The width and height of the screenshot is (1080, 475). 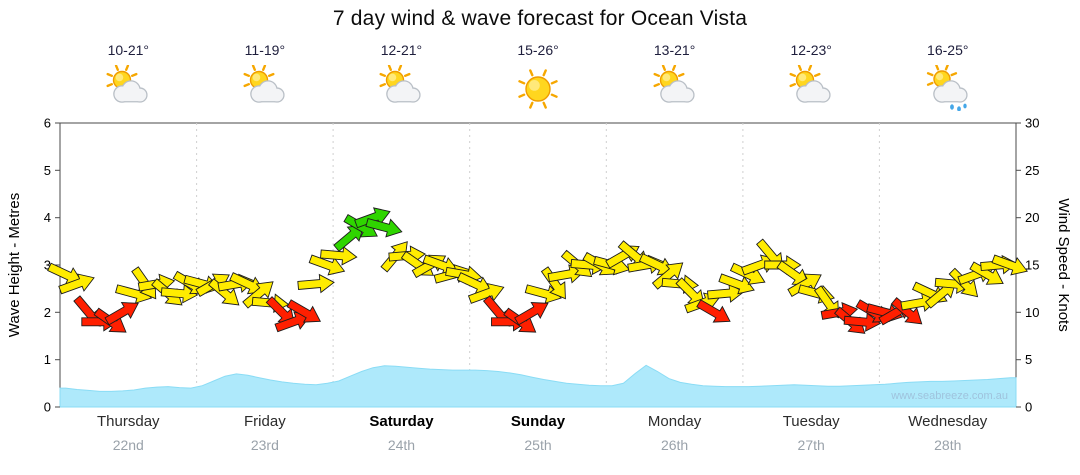 I want to click on left-tick-label: 3, so click(x=47, y=265).